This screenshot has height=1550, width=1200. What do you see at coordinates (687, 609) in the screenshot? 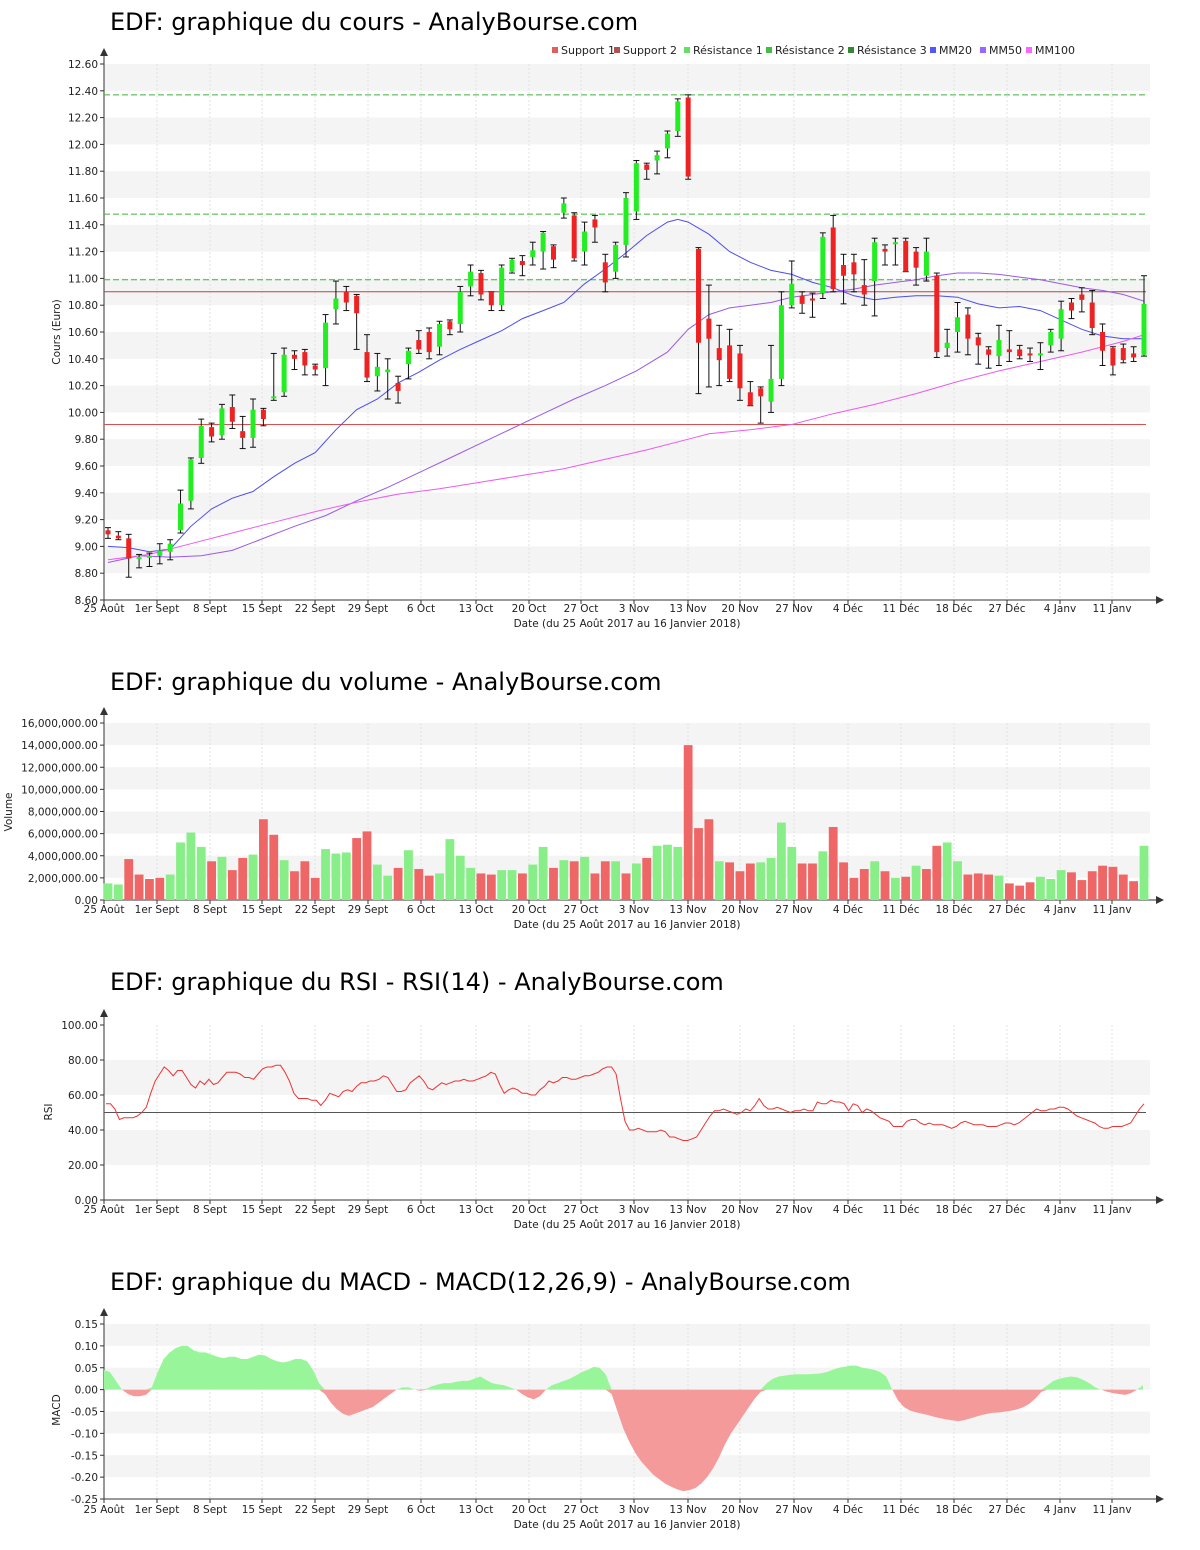
I see `x-tick-label: 13 Nov` at bounding box center [687, 609].